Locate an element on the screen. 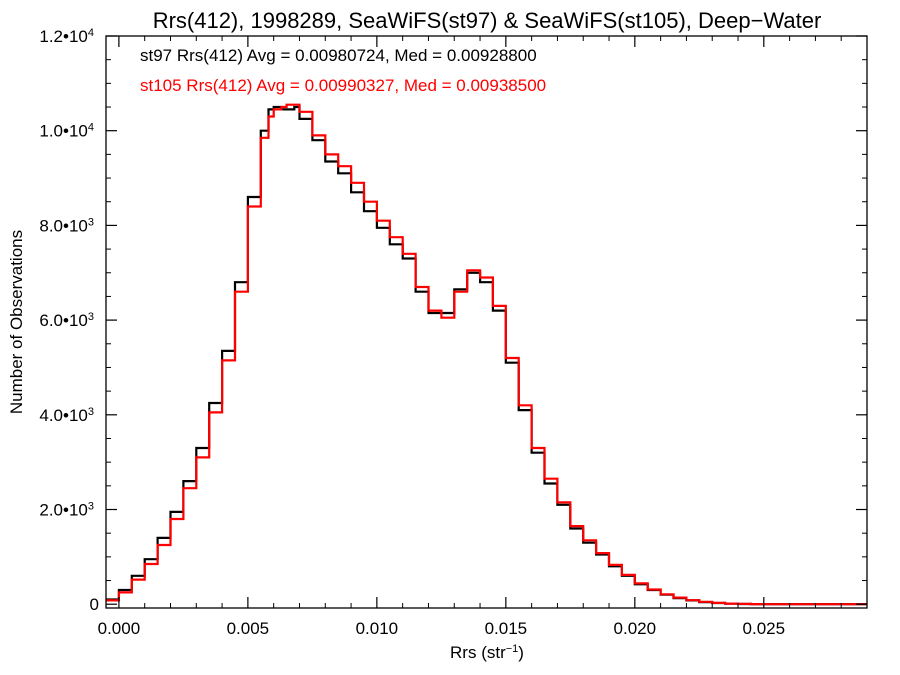 The height and width of the screenshot is (675, 900). y-tick-label: 1.0•104 is located at coordinates (66, 131).